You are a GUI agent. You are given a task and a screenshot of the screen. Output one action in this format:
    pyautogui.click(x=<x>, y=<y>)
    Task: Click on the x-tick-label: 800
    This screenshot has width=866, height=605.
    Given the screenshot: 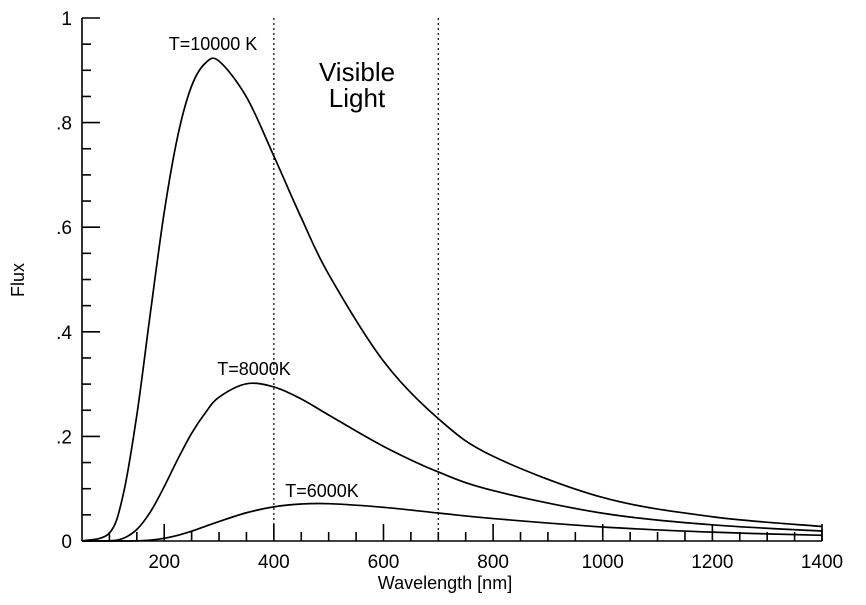 What is the action you would take?
    pyautogui.click(x=493, y=562)
    